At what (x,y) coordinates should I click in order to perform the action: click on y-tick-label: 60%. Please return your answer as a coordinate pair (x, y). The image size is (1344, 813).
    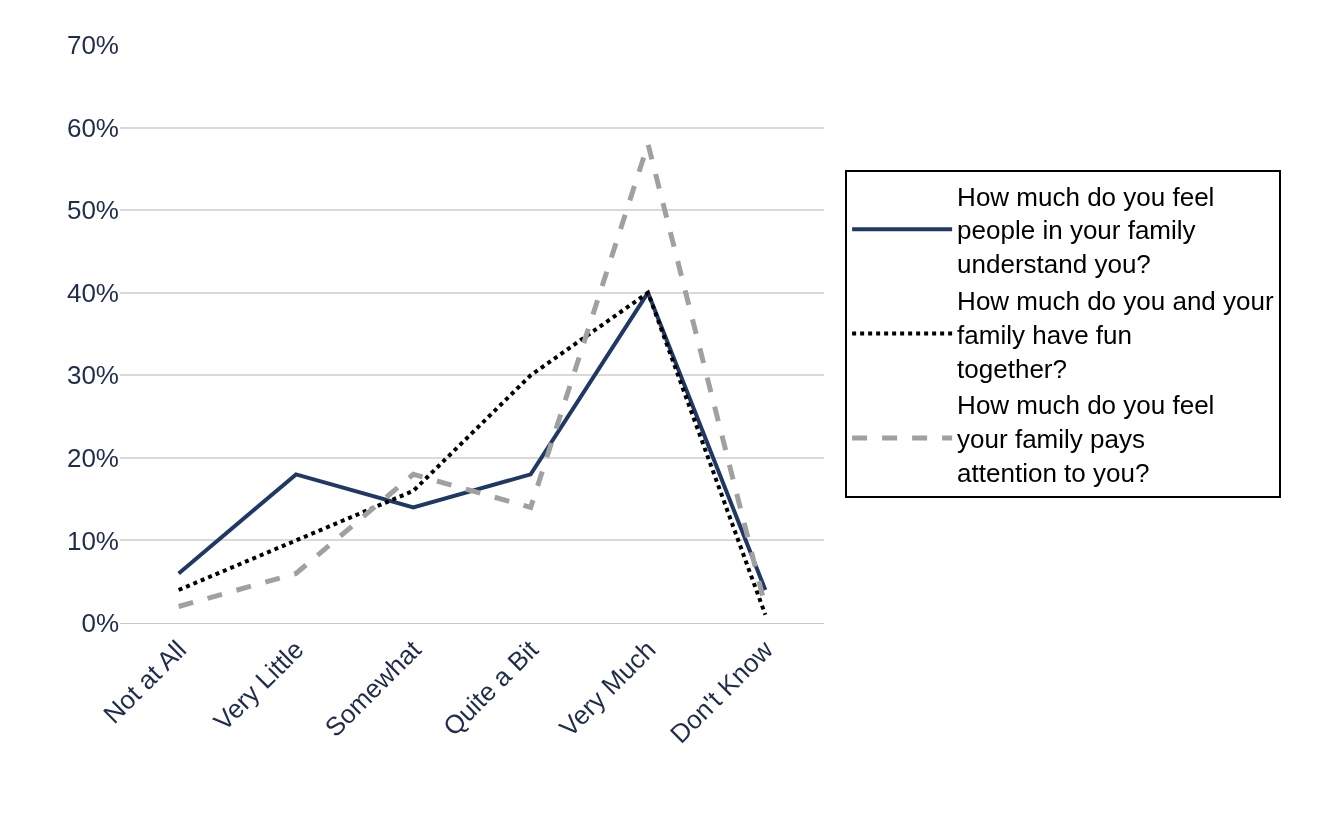
    Looking at the image, I should click on (92, 127).